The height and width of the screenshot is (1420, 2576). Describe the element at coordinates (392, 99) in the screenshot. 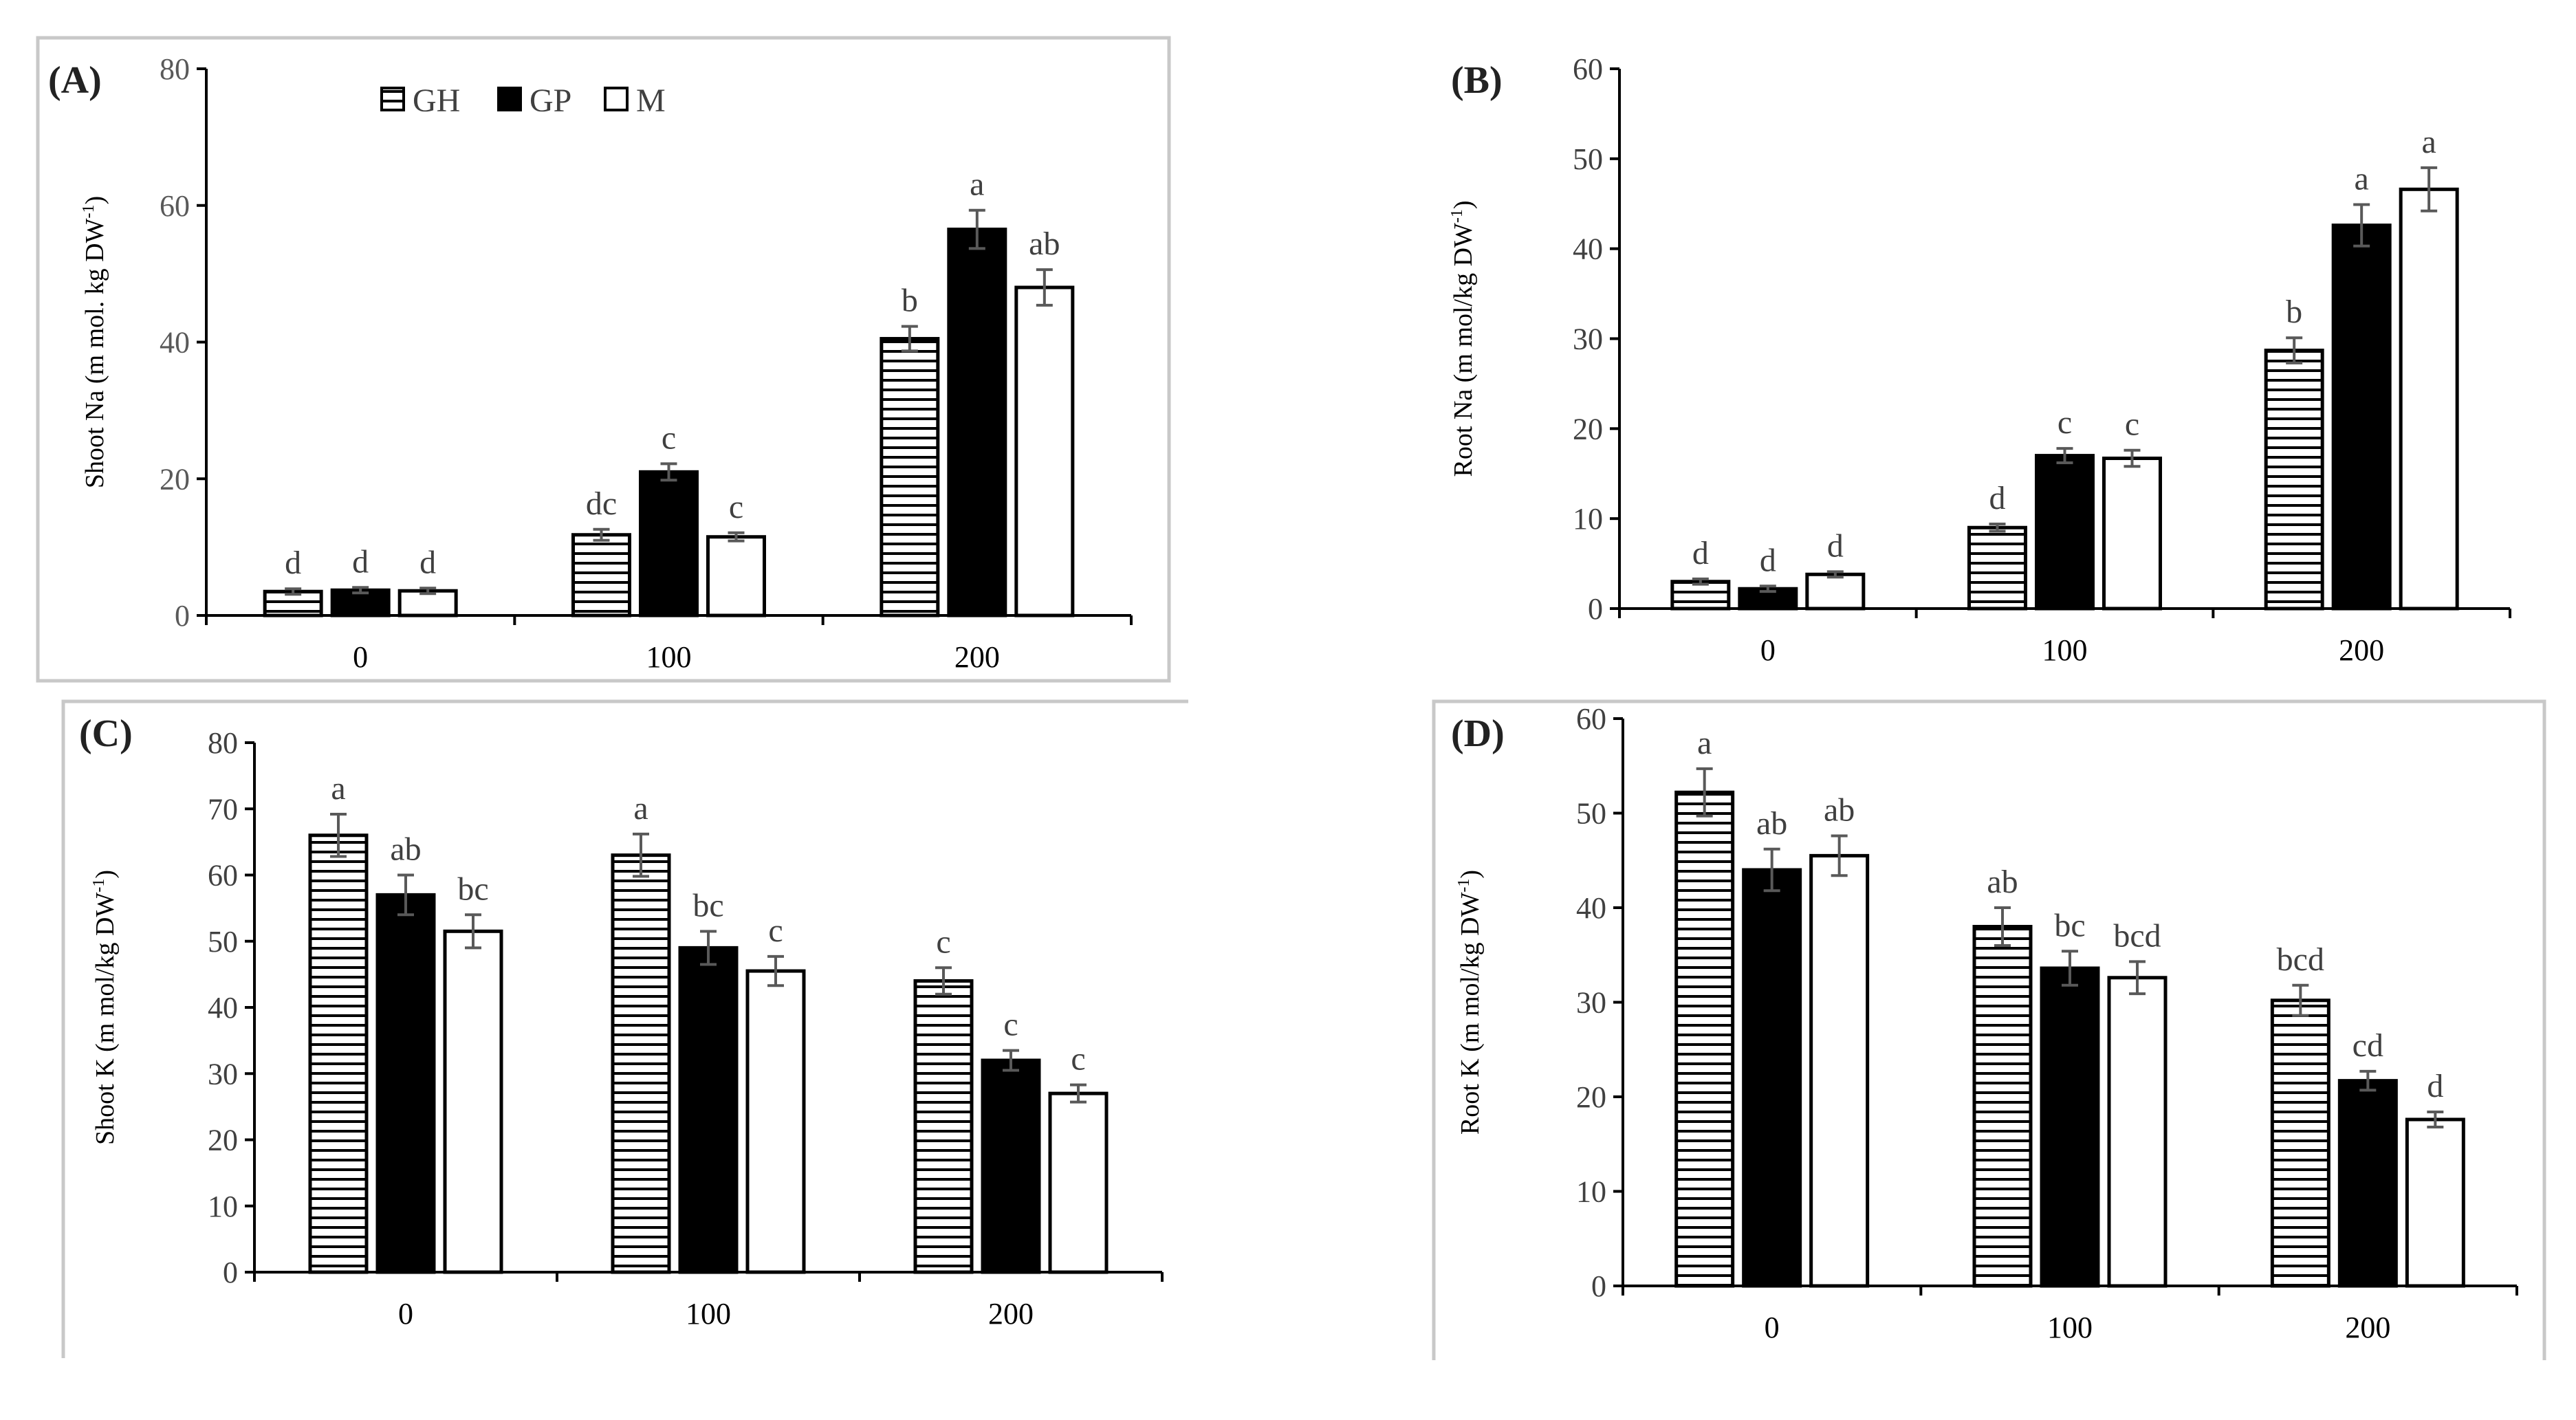

I see `legend-swatch-gh` at that location.